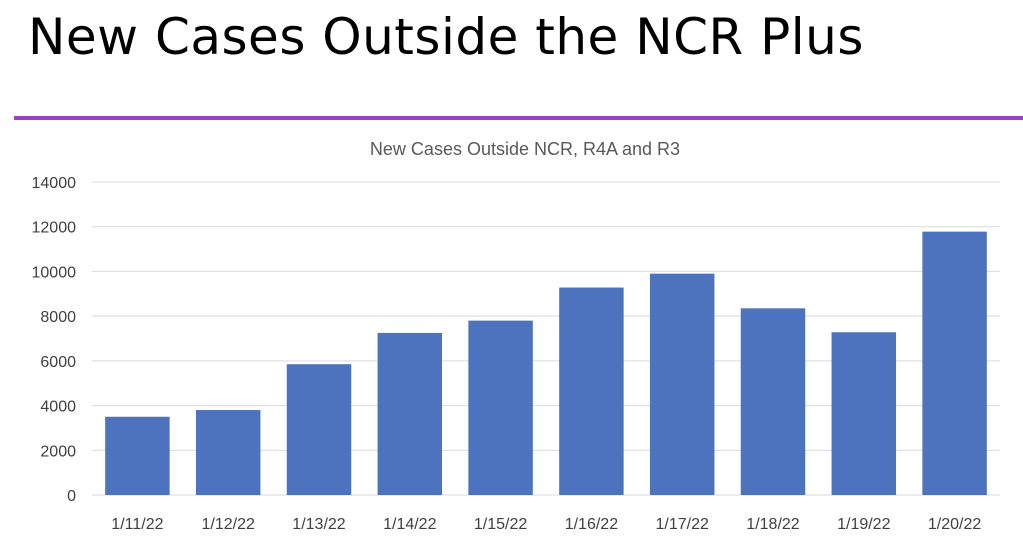 This screenshot has height=538, width=1023. What do you see at coordinates (518, 118) in the screenshot?
I see `title-divider` at bounding box center [518, 118].